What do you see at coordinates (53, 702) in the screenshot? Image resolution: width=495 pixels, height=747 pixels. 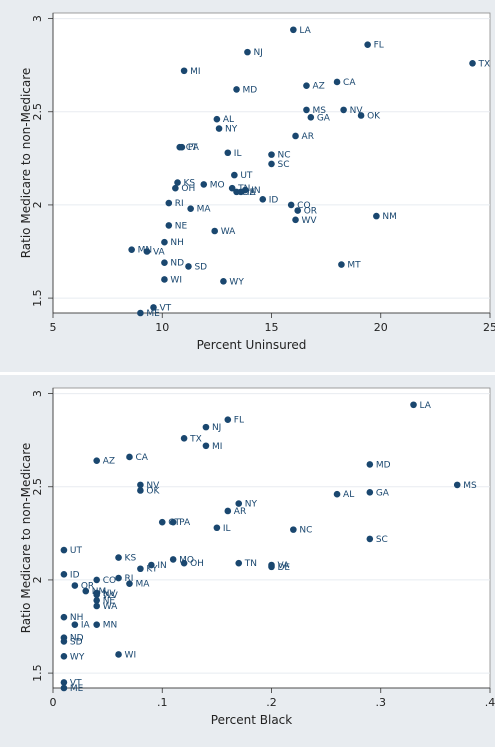 I see `x-tick-label: 0` at bounding box center [53, 702].